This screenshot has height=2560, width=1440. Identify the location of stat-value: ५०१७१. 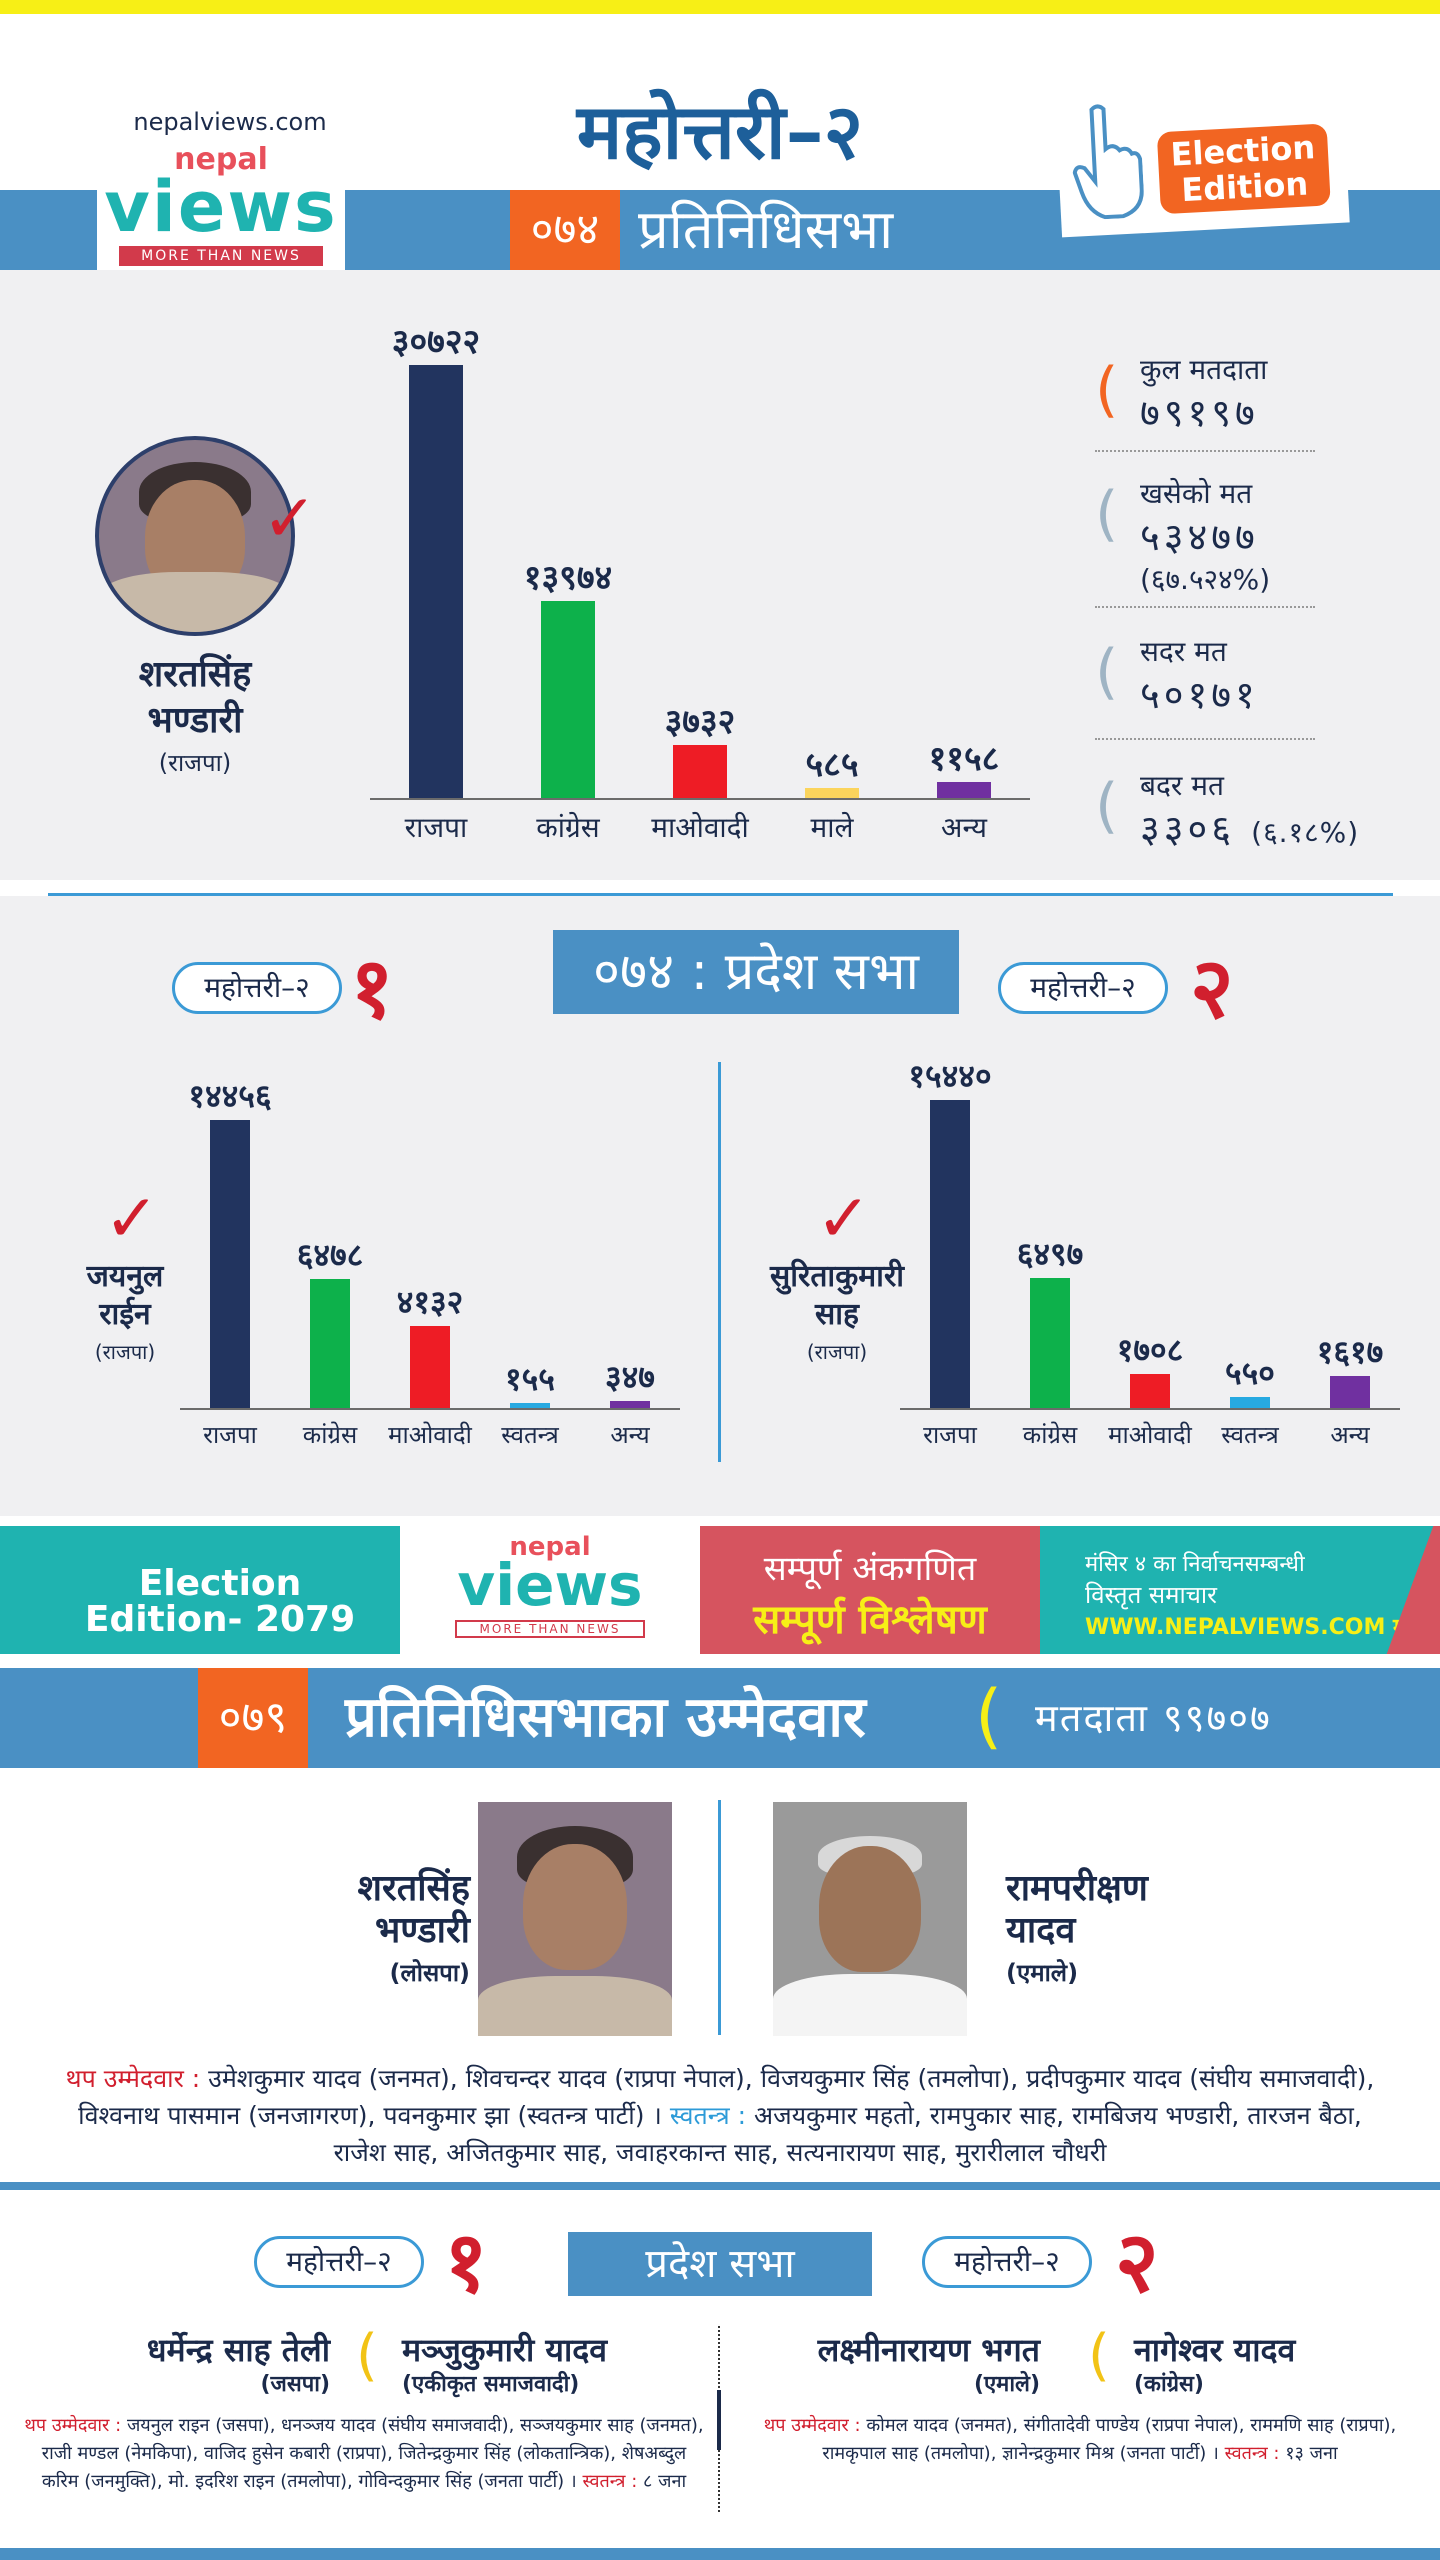
(1199, 695).